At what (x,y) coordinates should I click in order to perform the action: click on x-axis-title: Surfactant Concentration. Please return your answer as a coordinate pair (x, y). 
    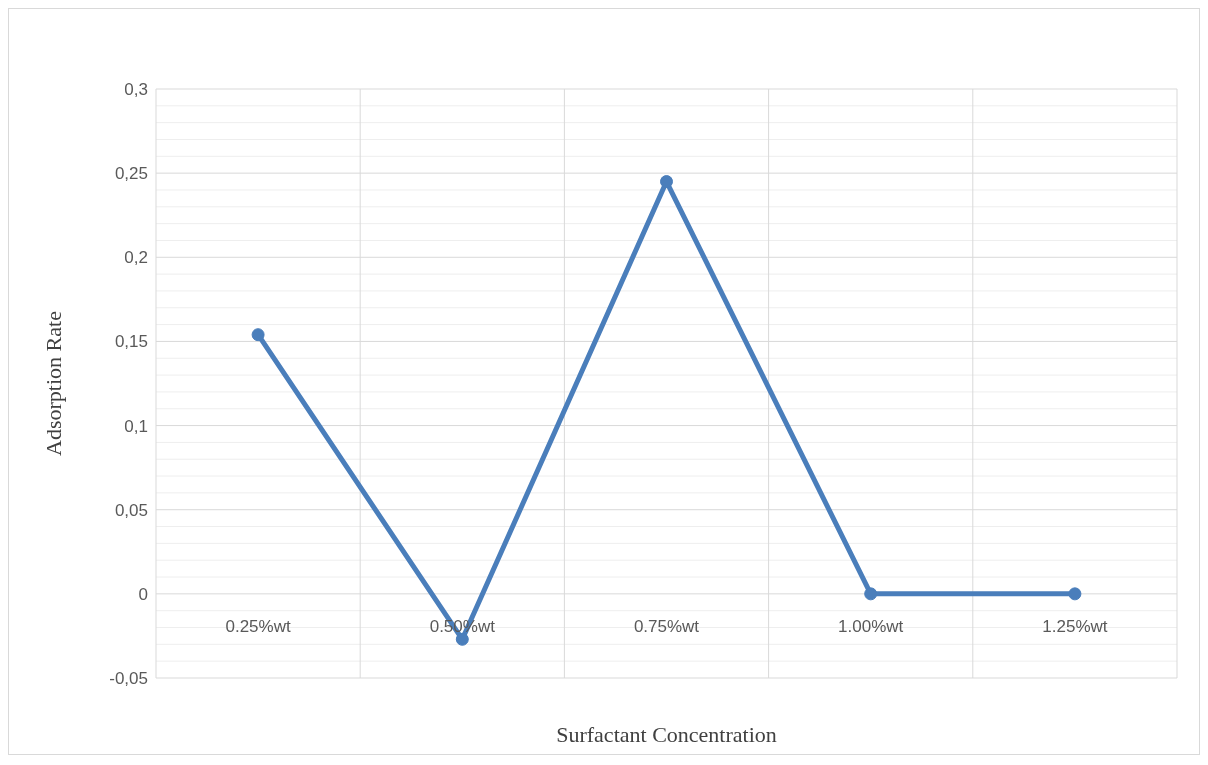
    Looking at the image, I should click on (666, 734).